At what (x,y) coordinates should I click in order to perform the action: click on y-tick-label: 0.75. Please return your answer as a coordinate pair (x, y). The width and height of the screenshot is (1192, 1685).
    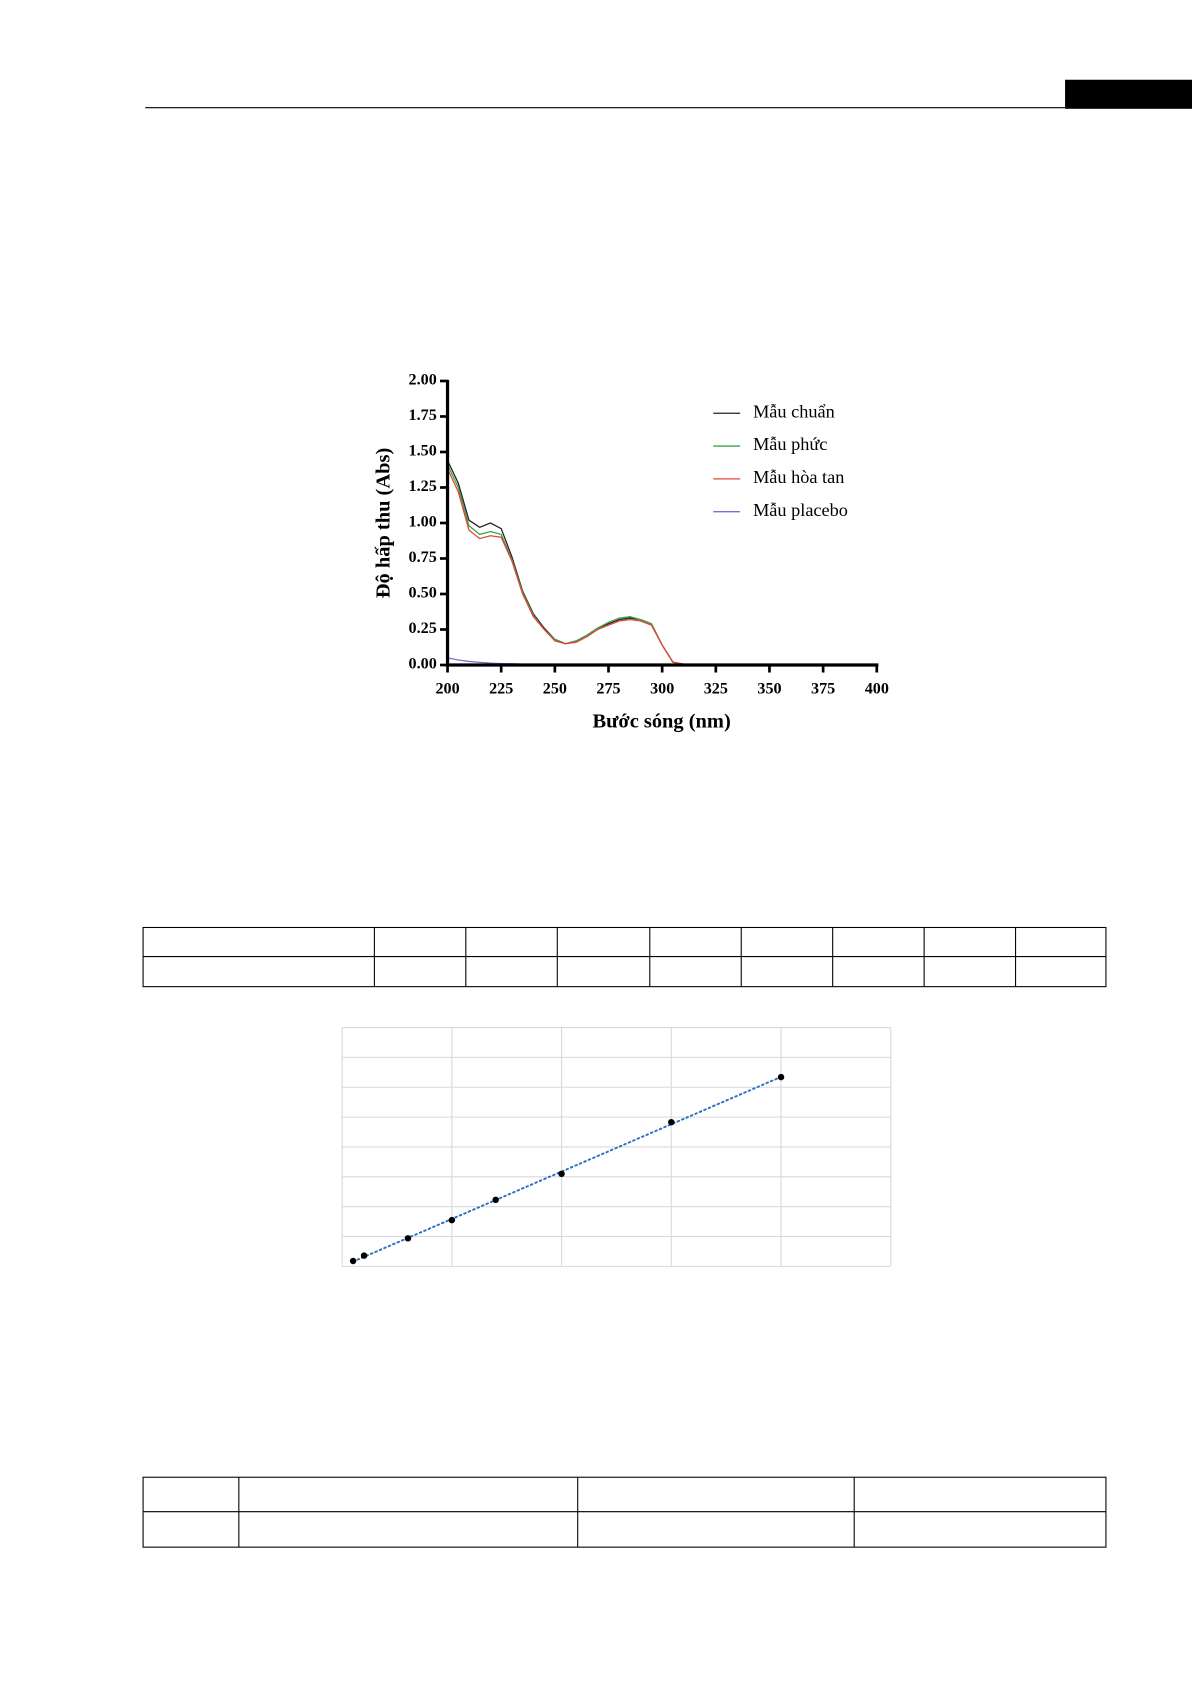
    Looking at the image, I should click on (423, 557).